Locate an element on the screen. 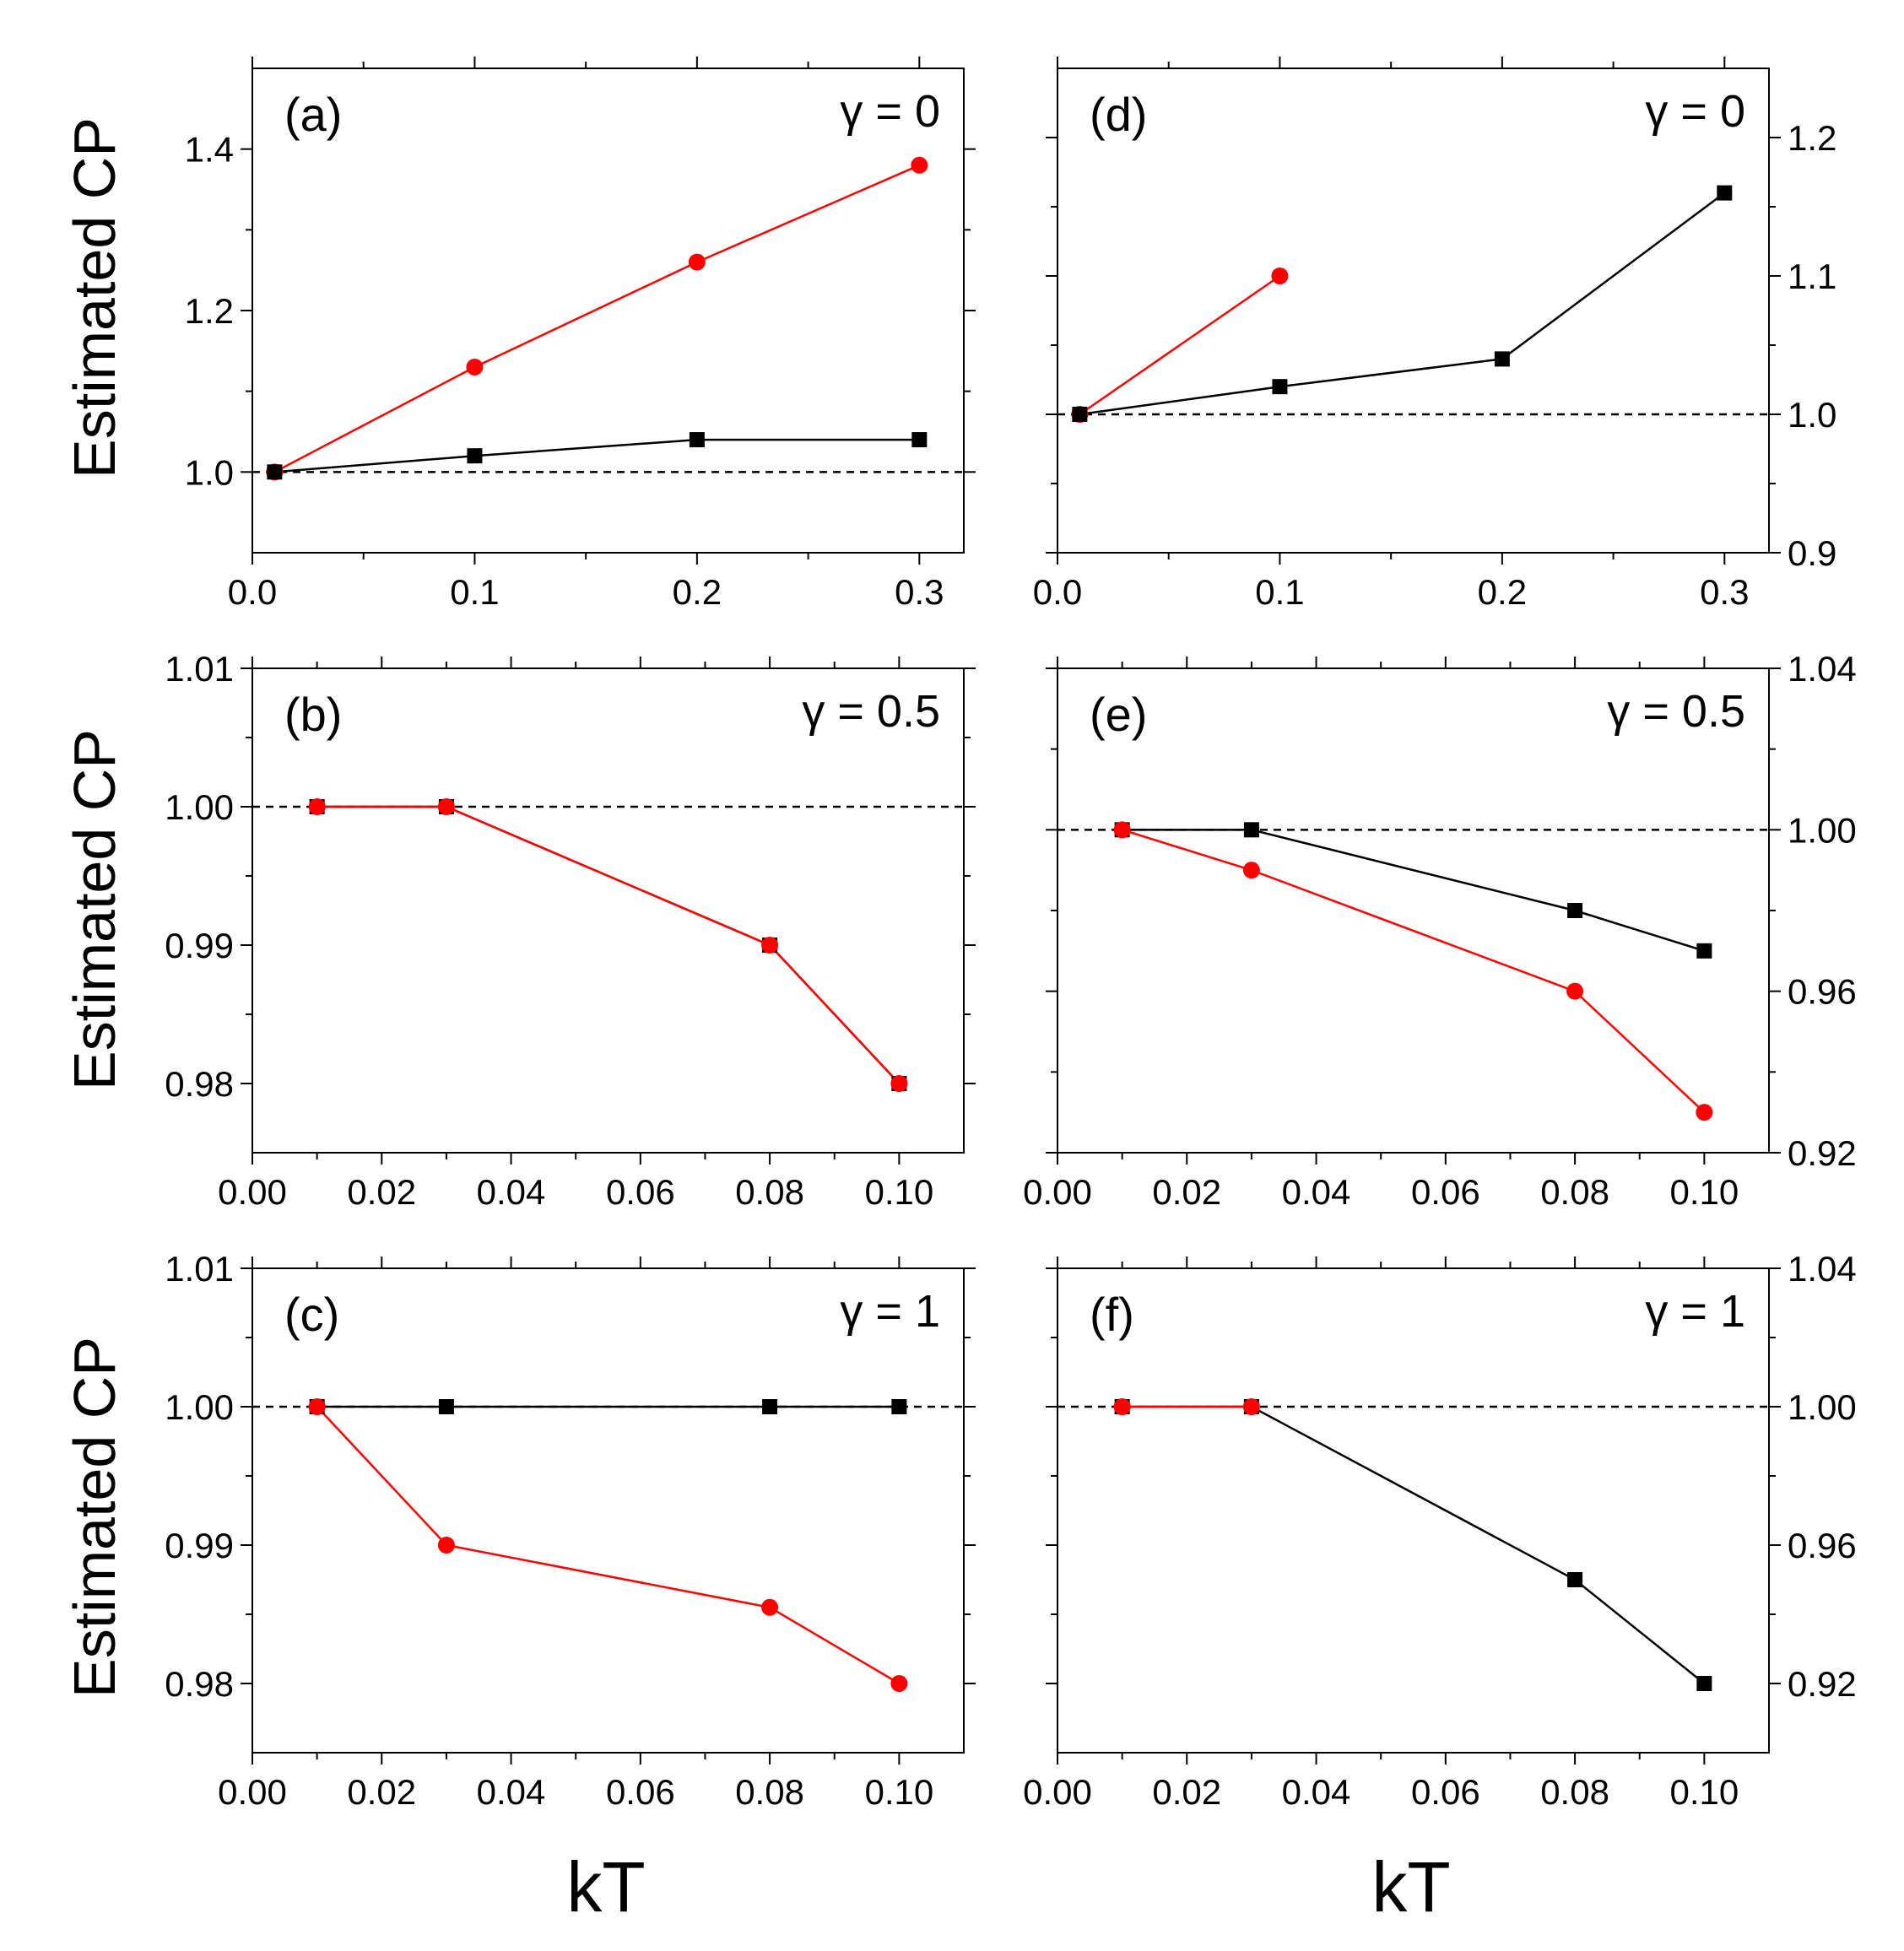  panel-e-ytick-label: 0.96 is located at coordinates (1822, 992).